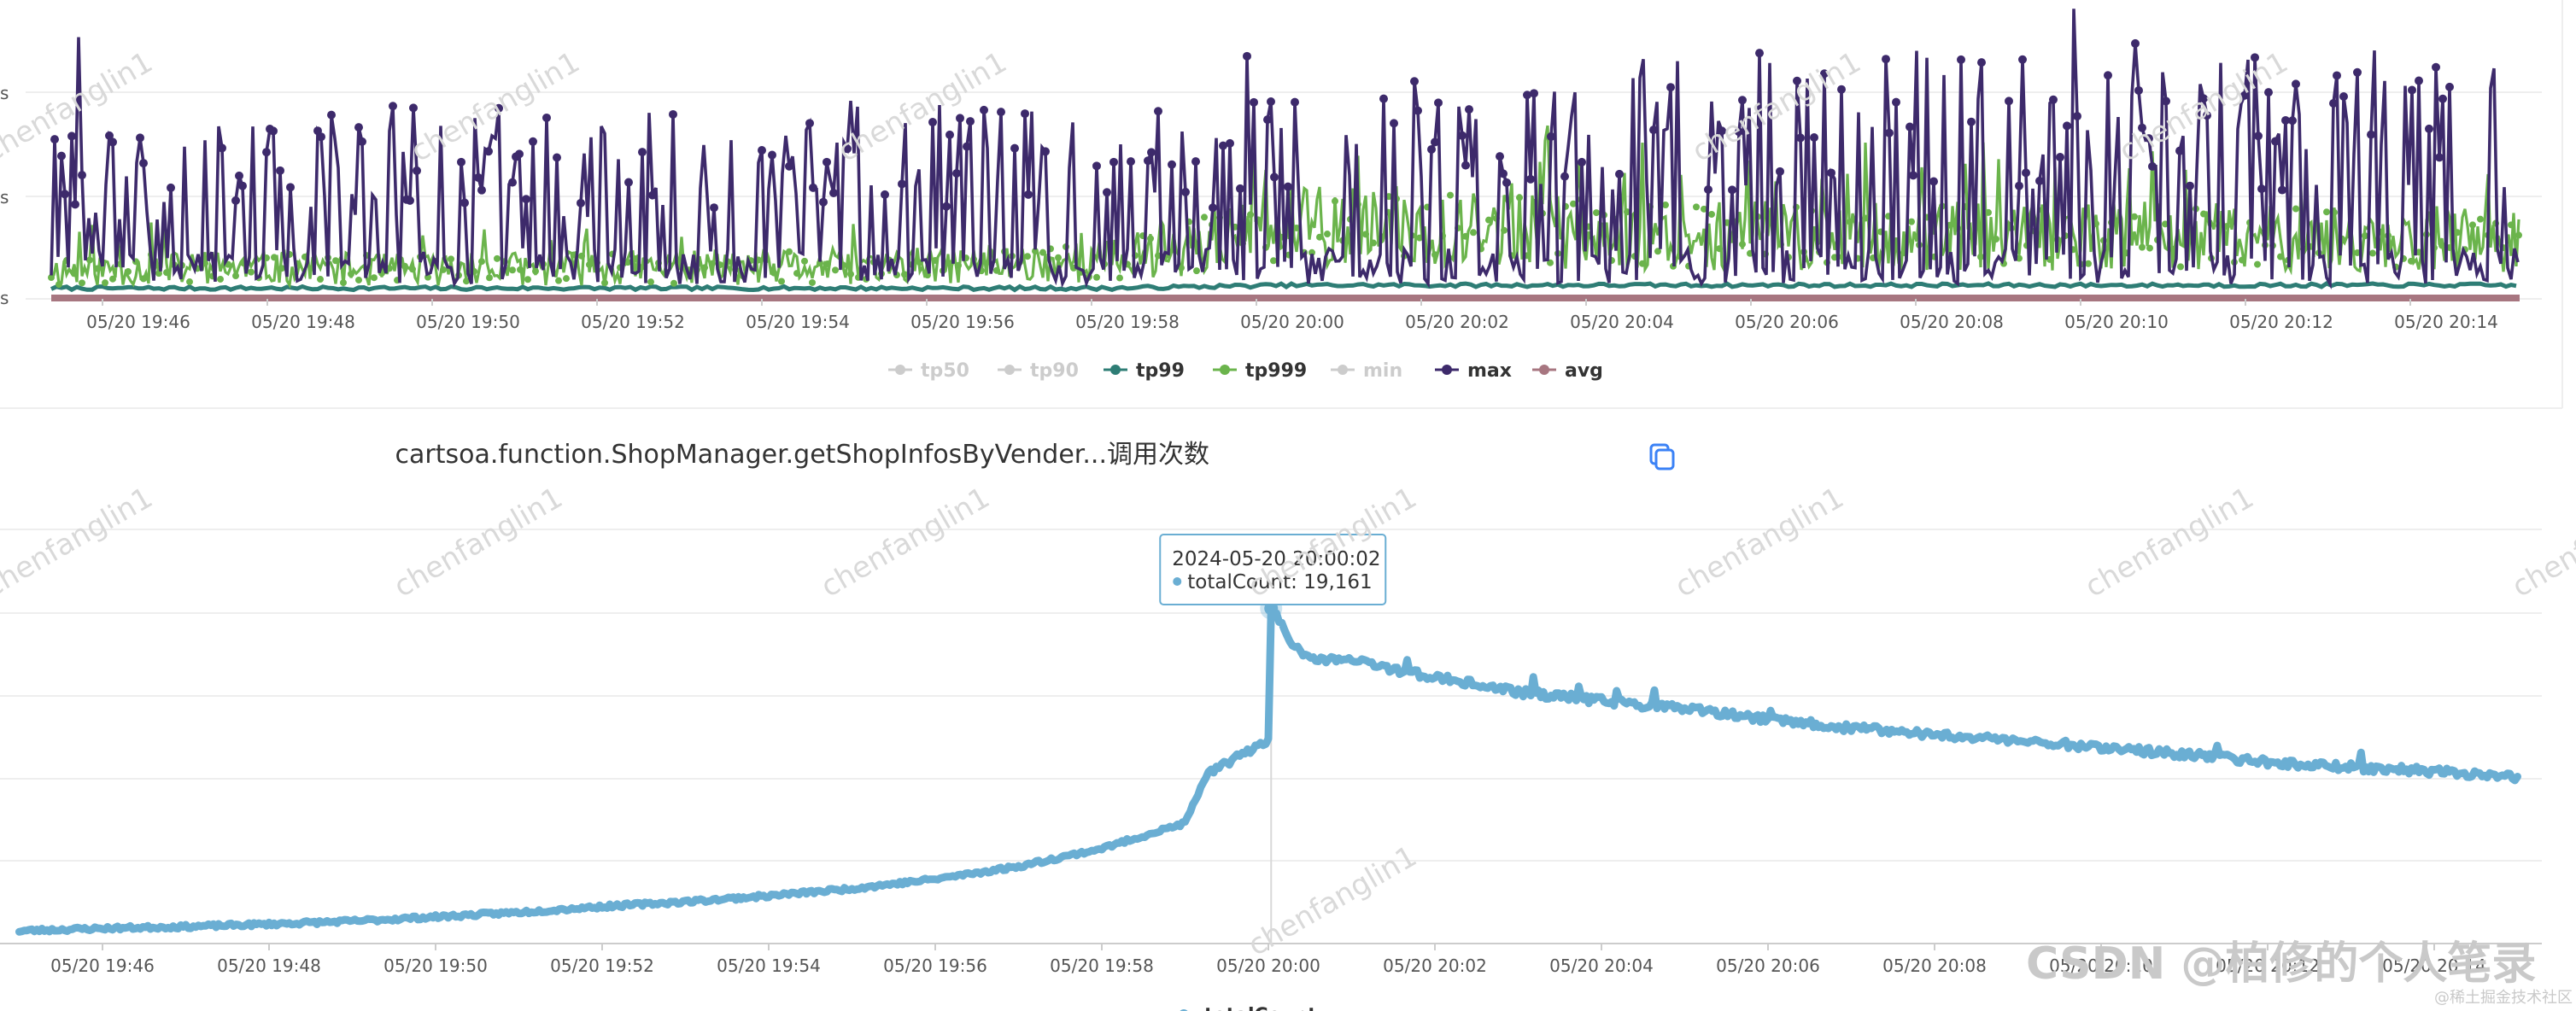 This screenshot has width=2576, height=1011. I want to click on legend-item-max: max, so click(1473, 371).